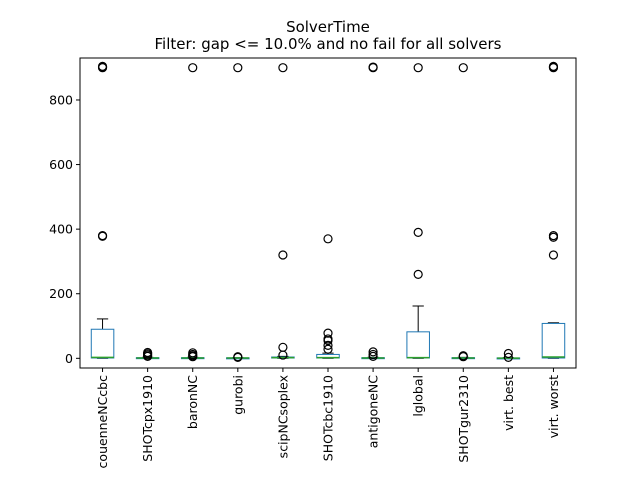 This screenshot has height=480, width=640. What do you see at coordinates (237, 395) in the screenshot?
I see `x-tick-label: gurobi` at bounding box center [237, 395].